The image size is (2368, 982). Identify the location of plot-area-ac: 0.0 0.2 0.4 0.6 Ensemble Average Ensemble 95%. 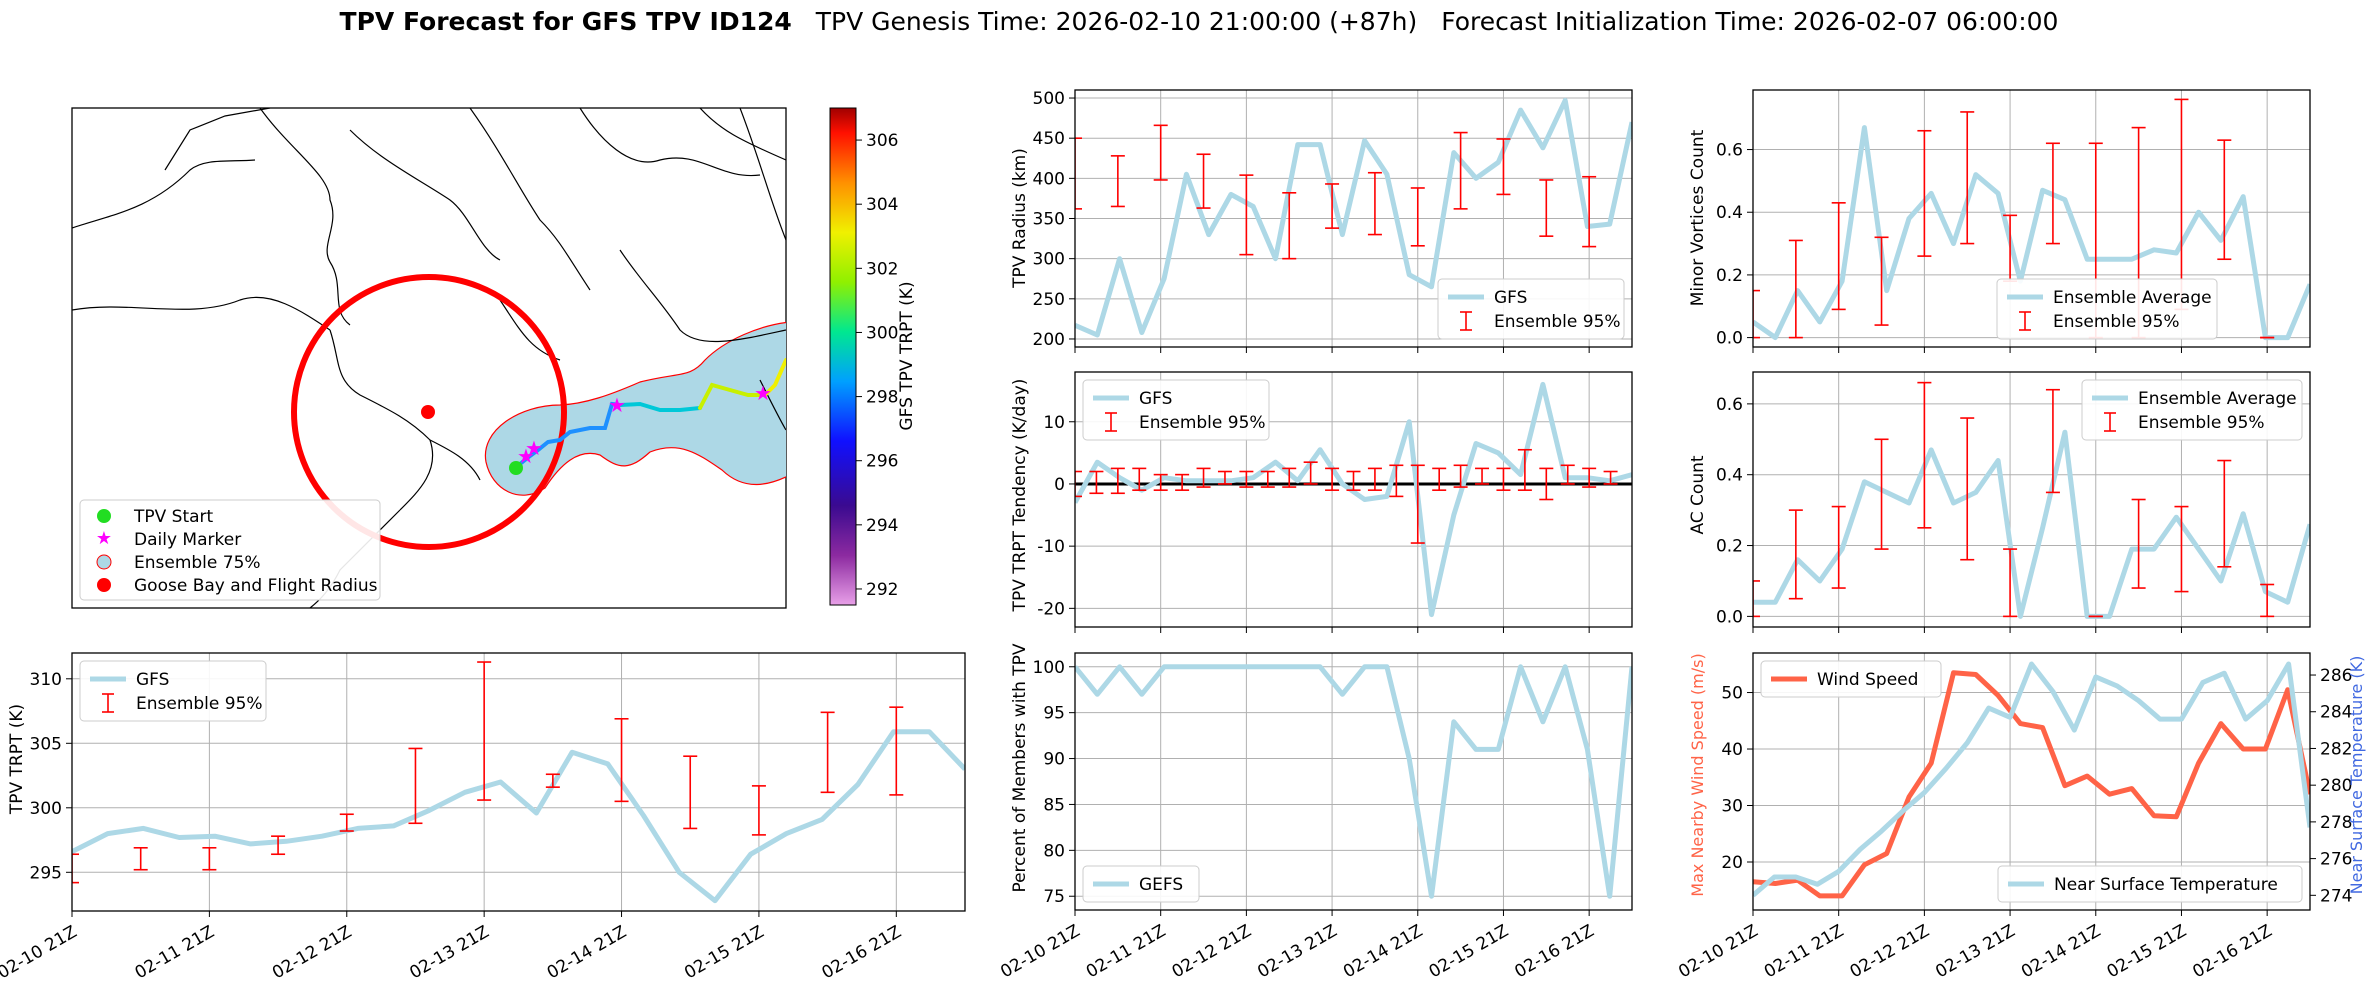
(2013, 502).